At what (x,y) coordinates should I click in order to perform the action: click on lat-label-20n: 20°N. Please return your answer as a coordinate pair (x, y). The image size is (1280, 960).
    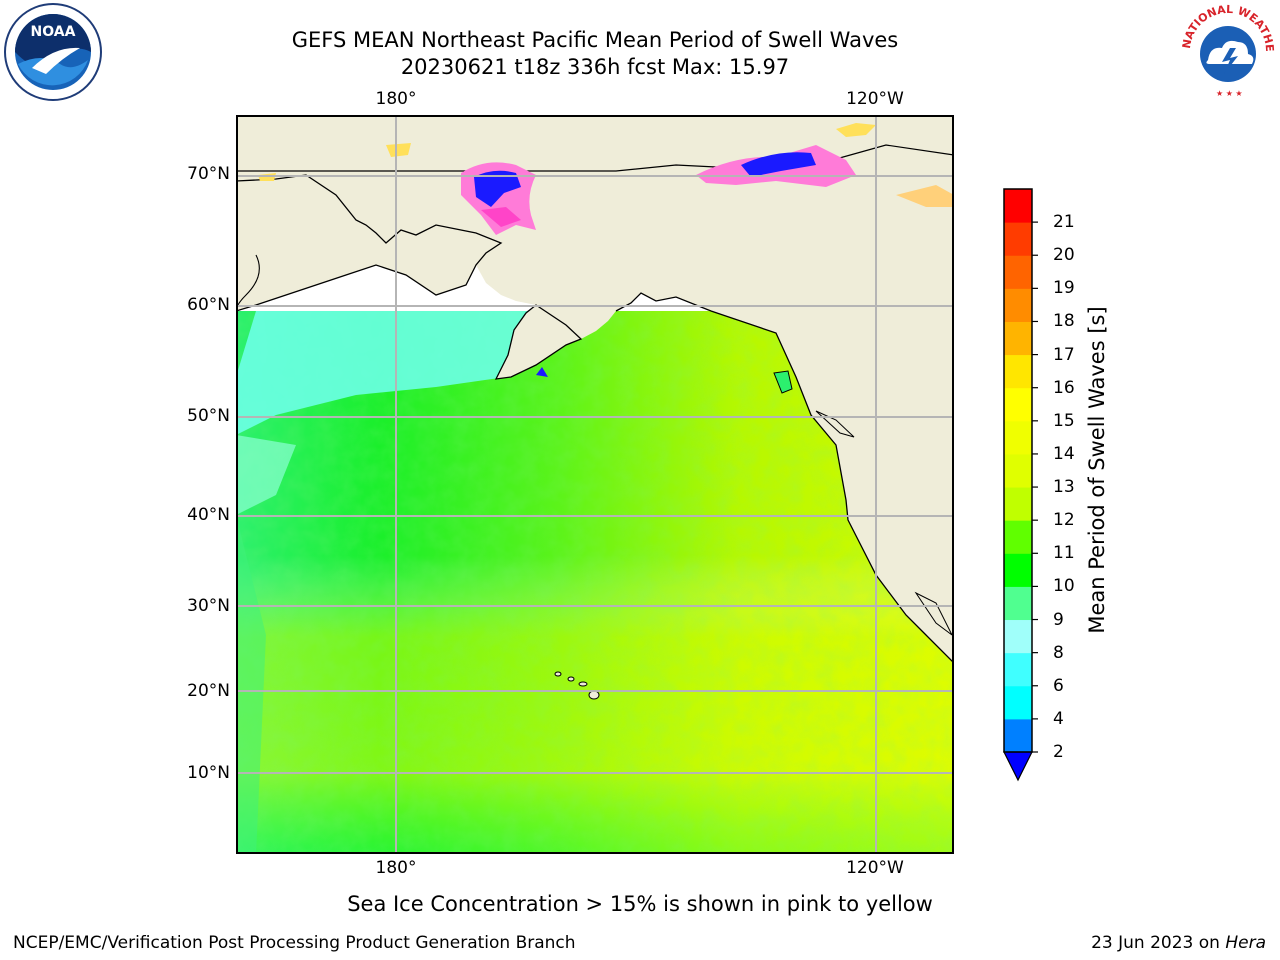
    Looking at the image, I should click on (208, 691).